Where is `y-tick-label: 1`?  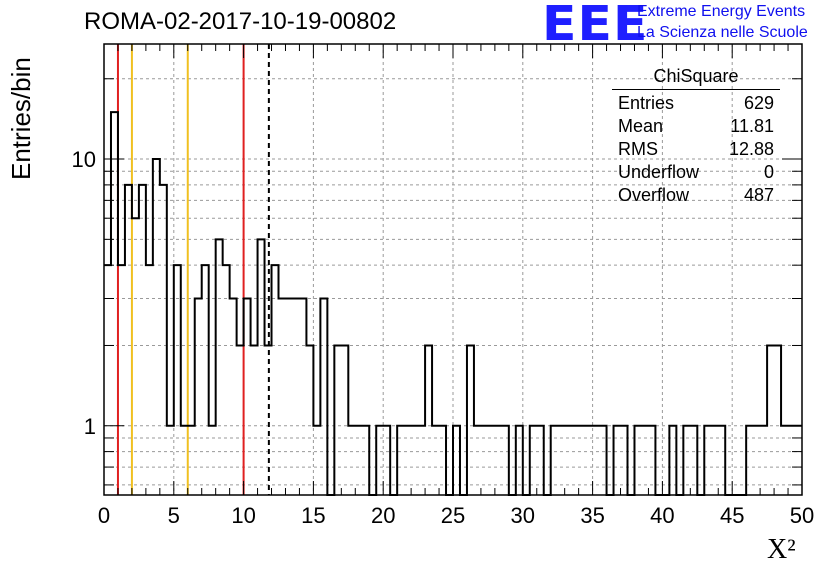
y-tick-label: 1 is located at coordinates (90, 426).